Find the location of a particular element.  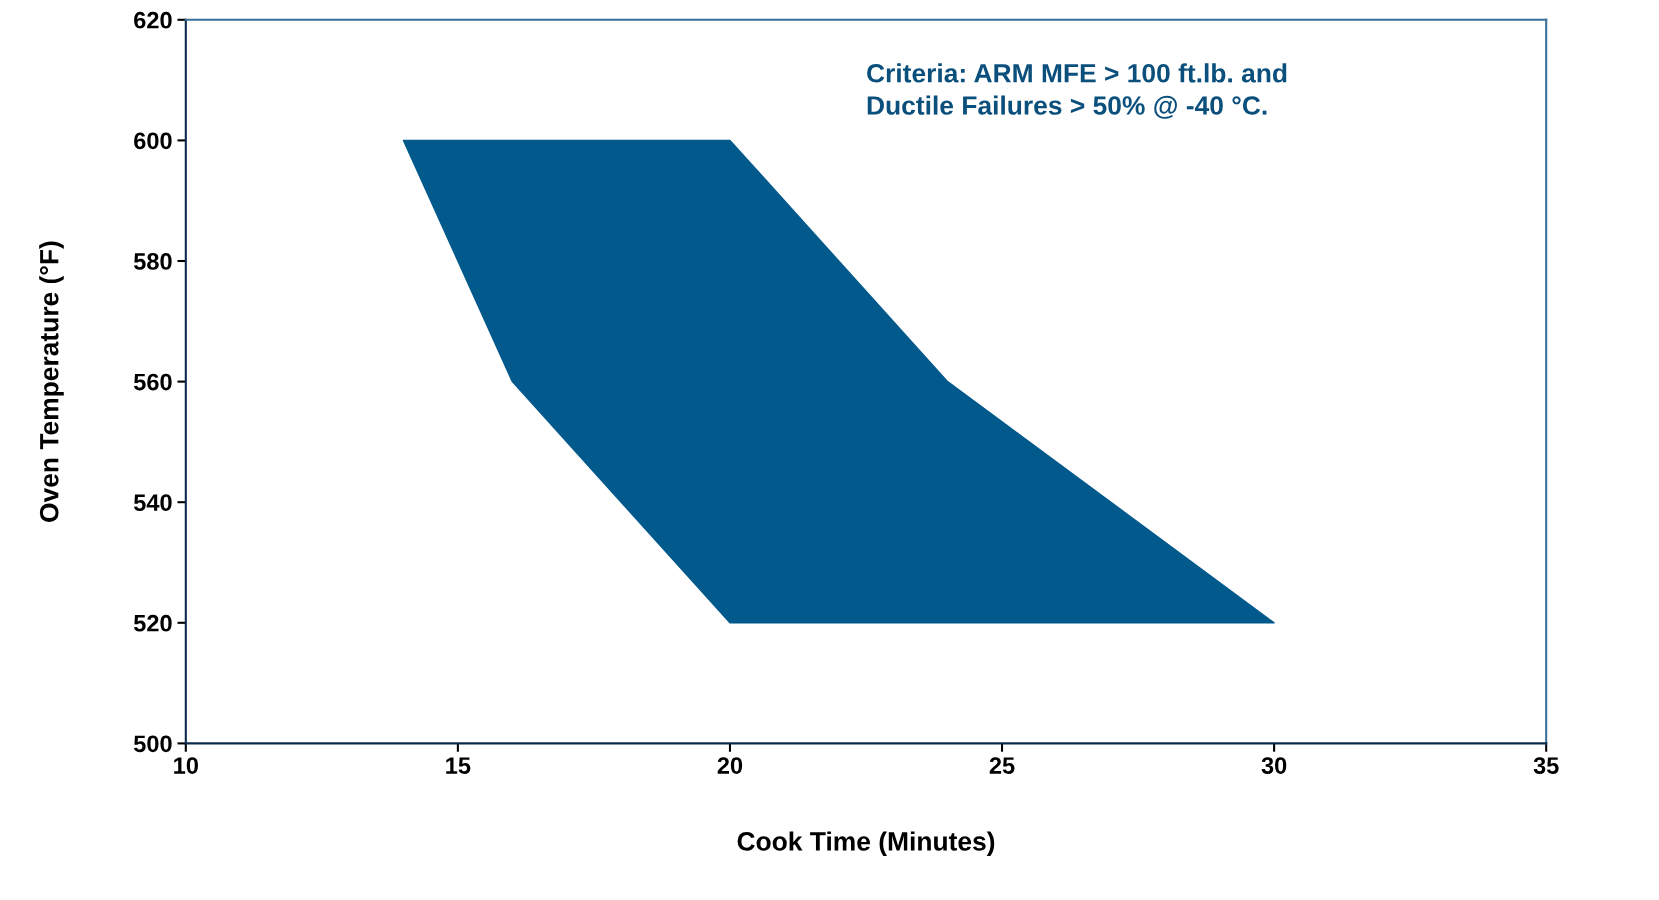

y-tick-label: 600 is located at coordinates (153, 141).